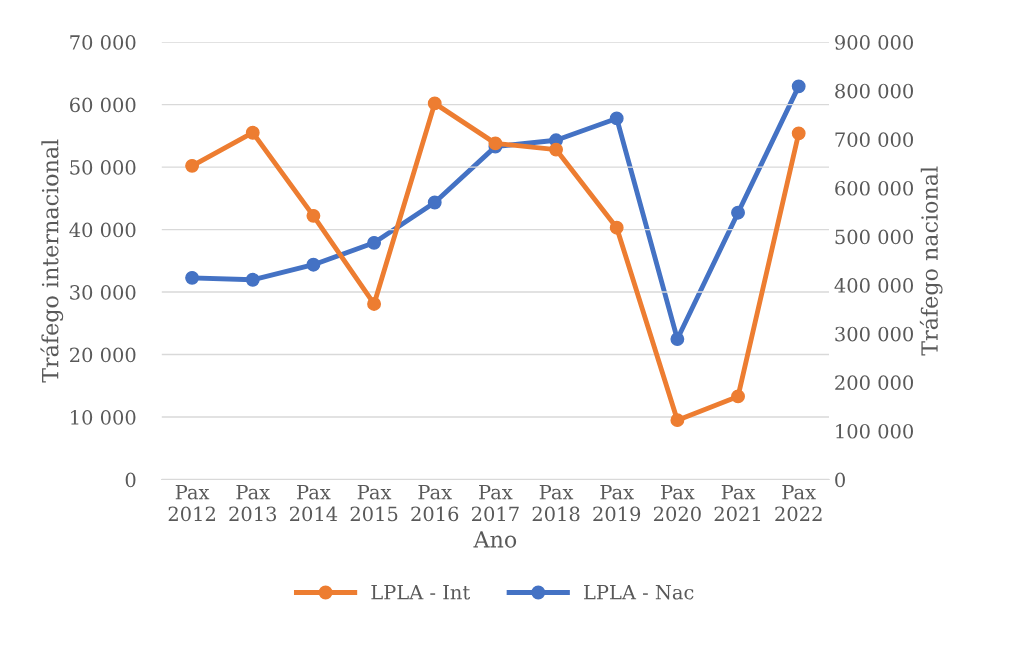 This screenshot has height=648, width=1011. Describe the element at coordinates (52, 261) in the screenshot. I see `y-axis-title: Tráfego internacional` at that location.